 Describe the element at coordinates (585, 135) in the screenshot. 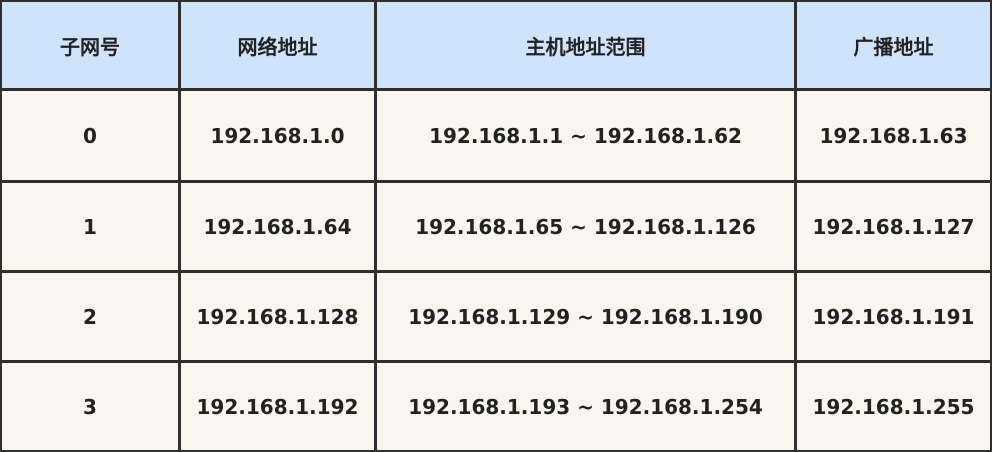

I see `table-cell: 192.168.1.1 ~ 192.168.1.62` at that location.